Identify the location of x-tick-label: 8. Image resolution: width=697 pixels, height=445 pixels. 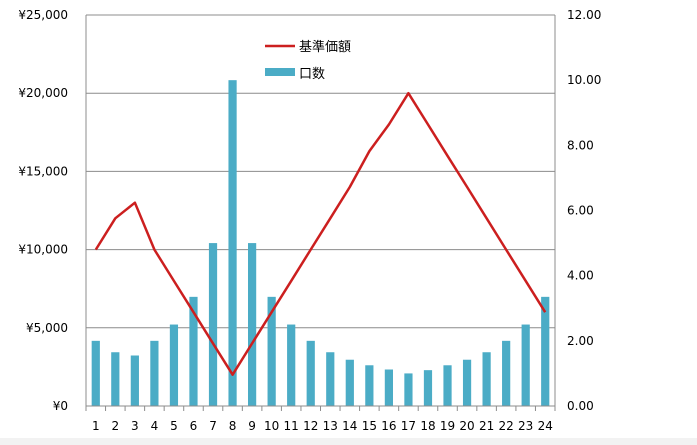
(233, 426).